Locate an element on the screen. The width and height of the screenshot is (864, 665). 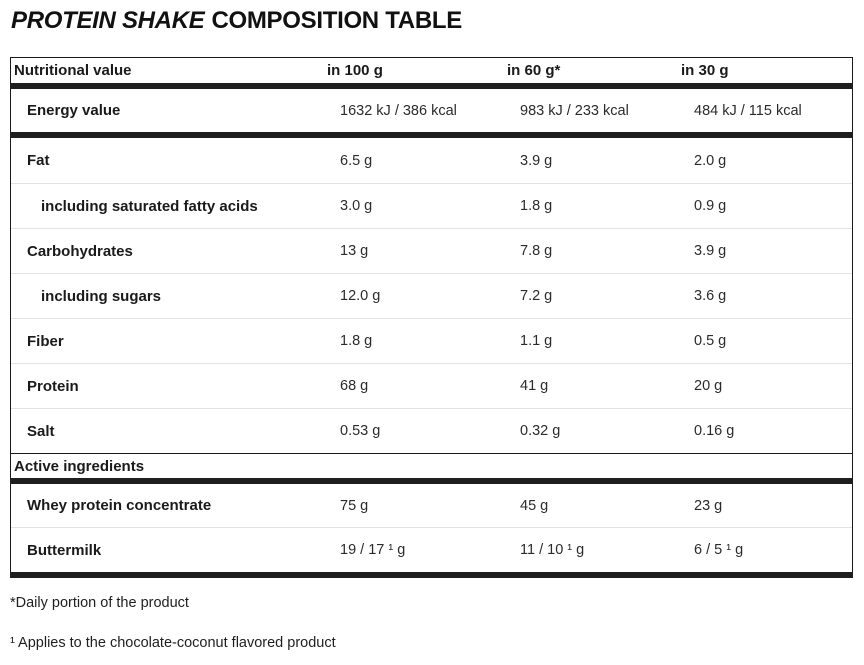
row-label: including sugars is located at coordinates (101, 296).